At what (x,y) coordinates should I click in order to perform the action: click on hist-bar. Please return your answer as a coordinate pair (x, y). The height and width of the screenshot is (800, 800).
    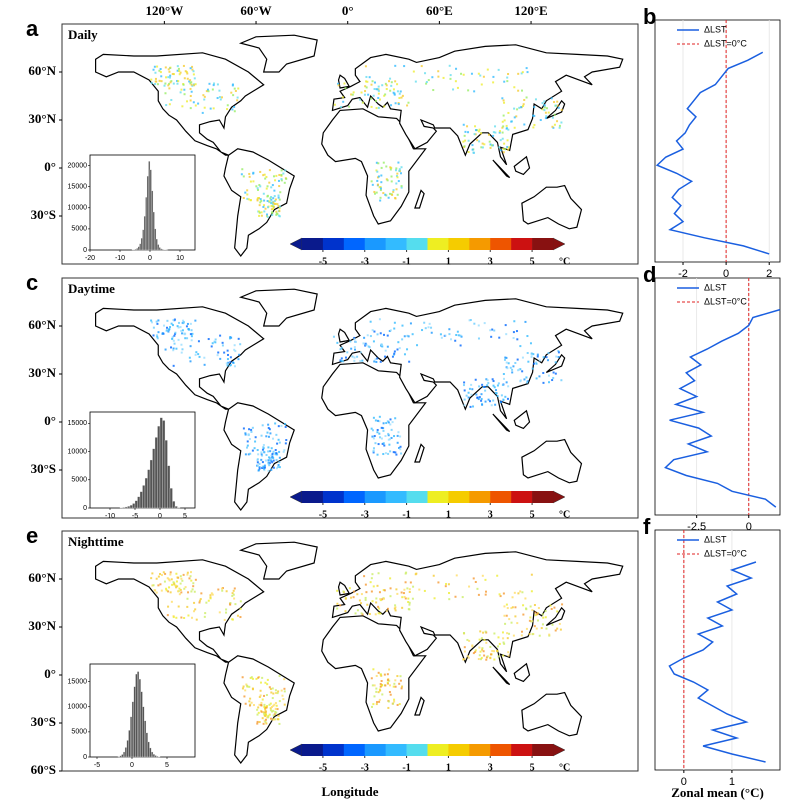
    Looking at the image, I should click on (152, 220).